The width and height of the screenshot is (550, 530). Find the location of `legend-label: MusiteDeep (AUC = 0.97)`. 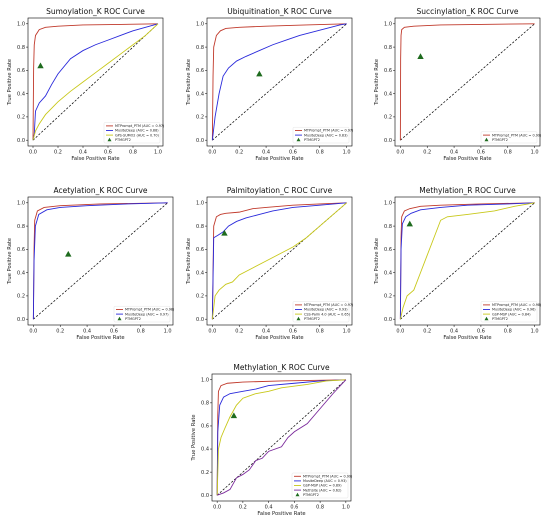

legend-label: MusiteDeep (AUC = 0.97) is located at coordinates (147, 314).